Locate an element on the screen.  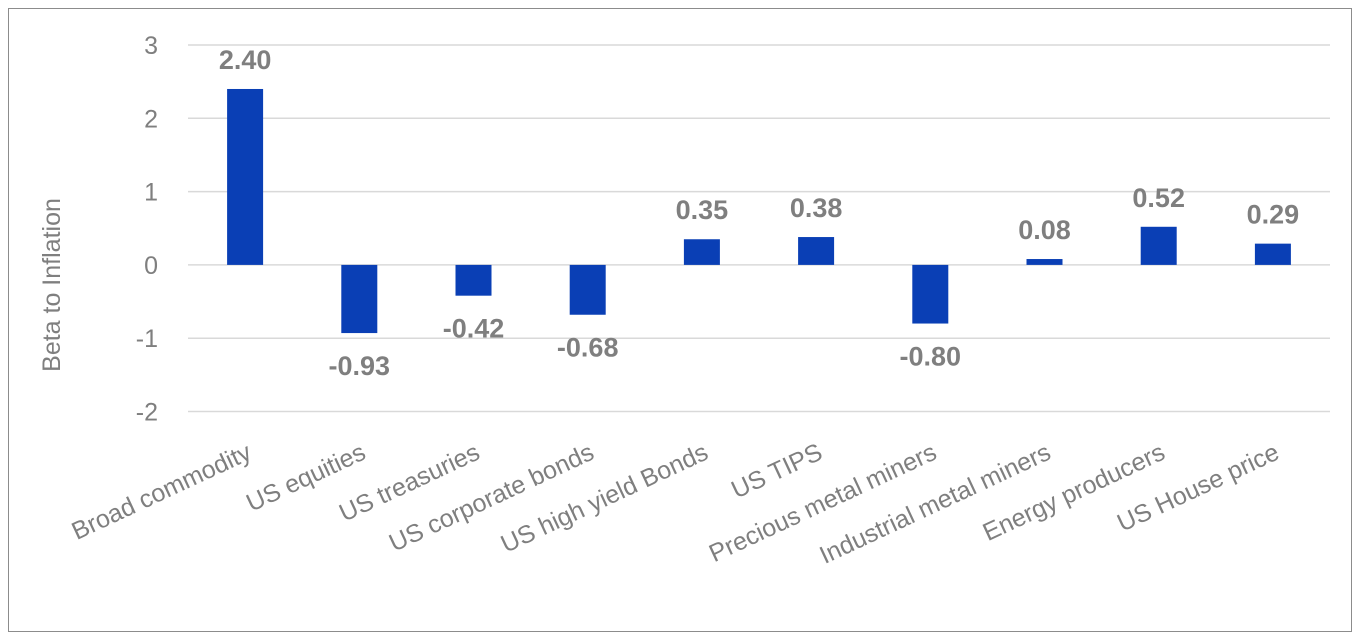
y-tick-label: 3 is located at coordinates (151, 46).